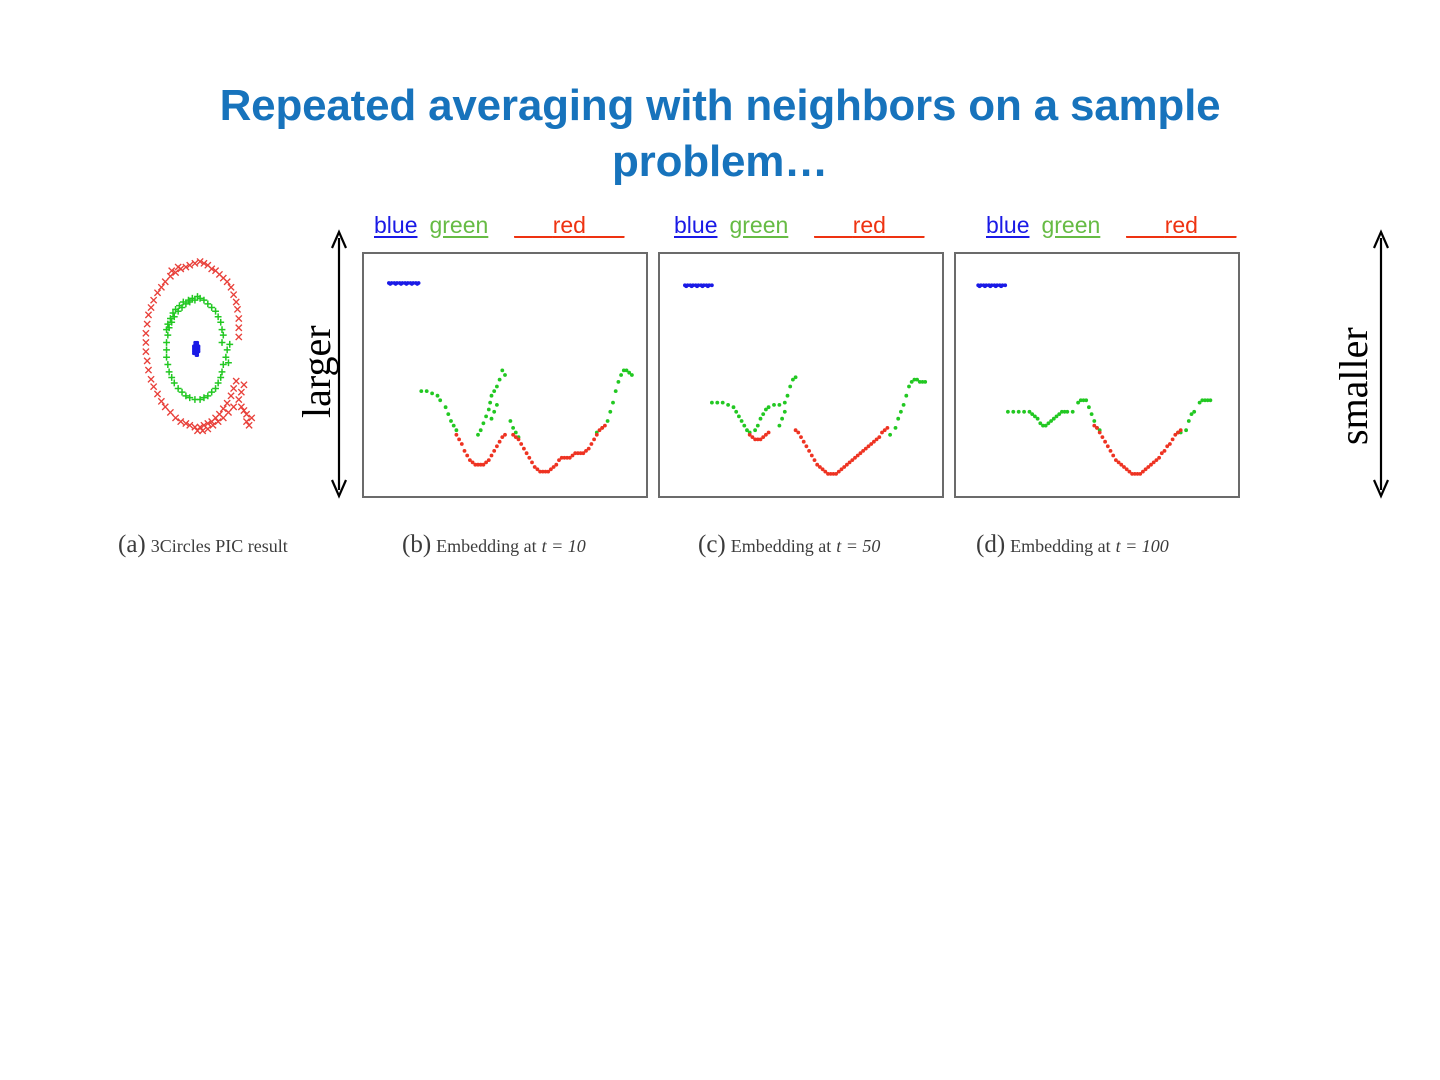 The image size is (1440, 1080). I want to click on embedding-plot-t100, so click(1097, 375).